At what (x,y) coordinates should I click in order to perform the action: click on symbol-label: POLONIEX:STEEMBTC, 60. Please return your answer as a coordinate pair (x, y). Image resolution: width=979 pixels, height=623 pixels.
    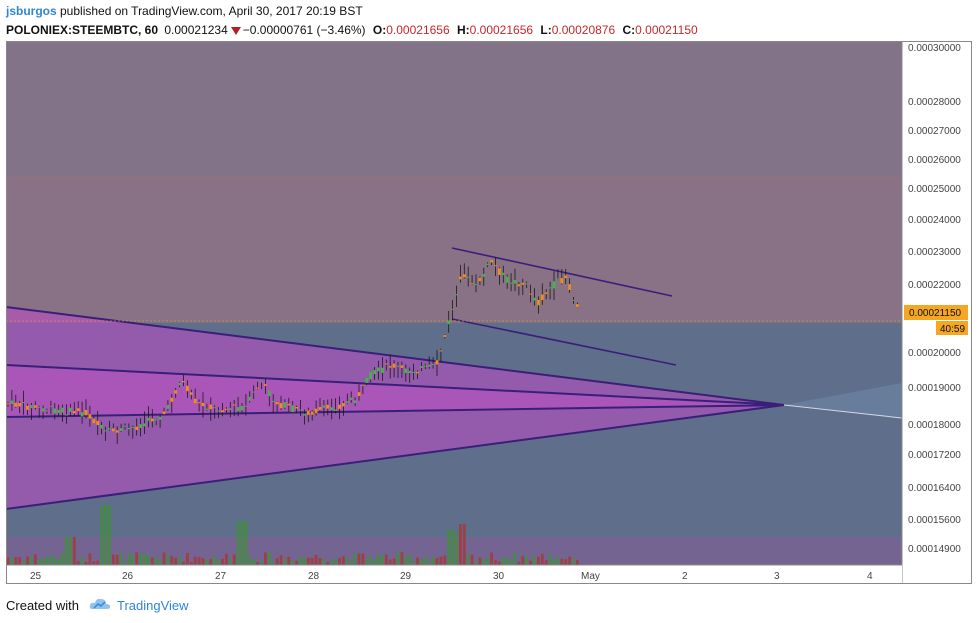
    Looking at the image, I should click on (82, 30).